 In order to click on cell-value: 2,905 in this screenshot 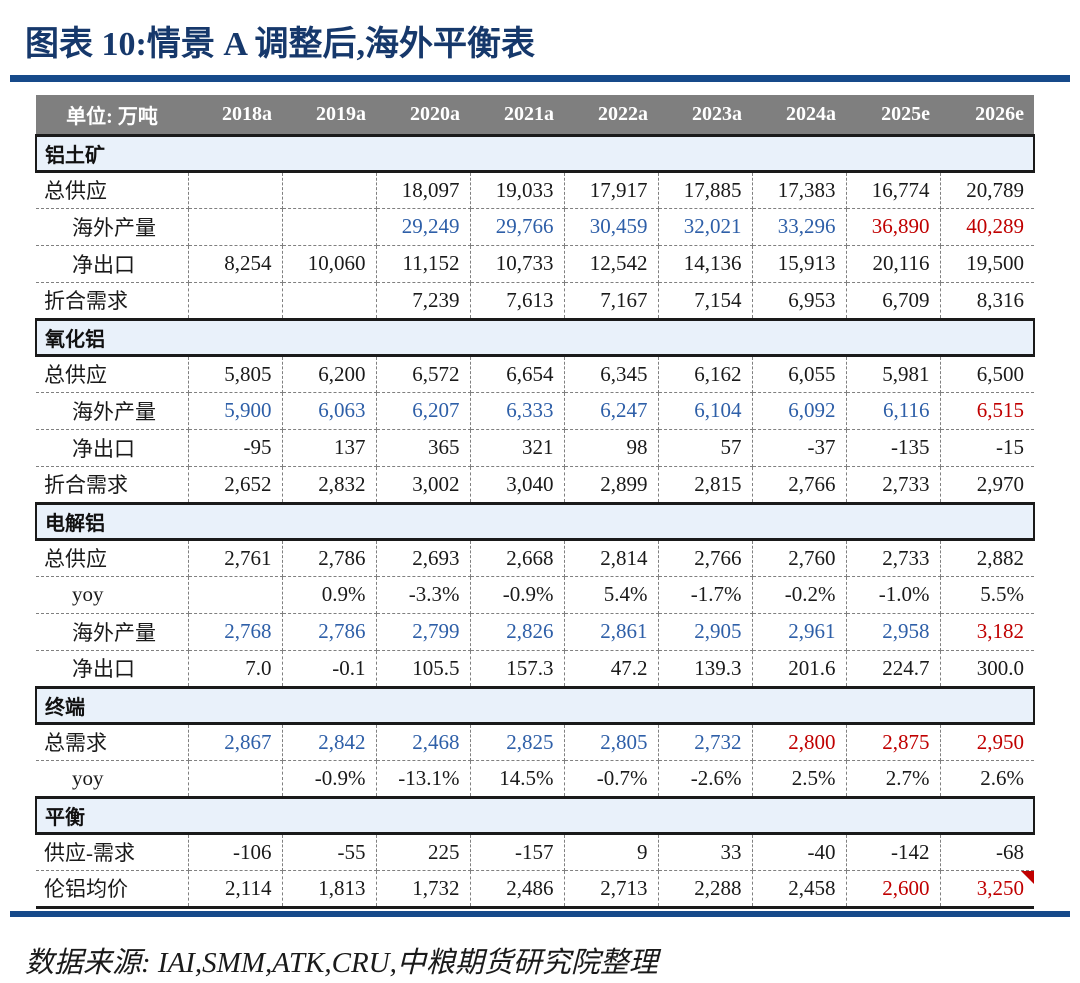, I will do `click(705, 632)`.